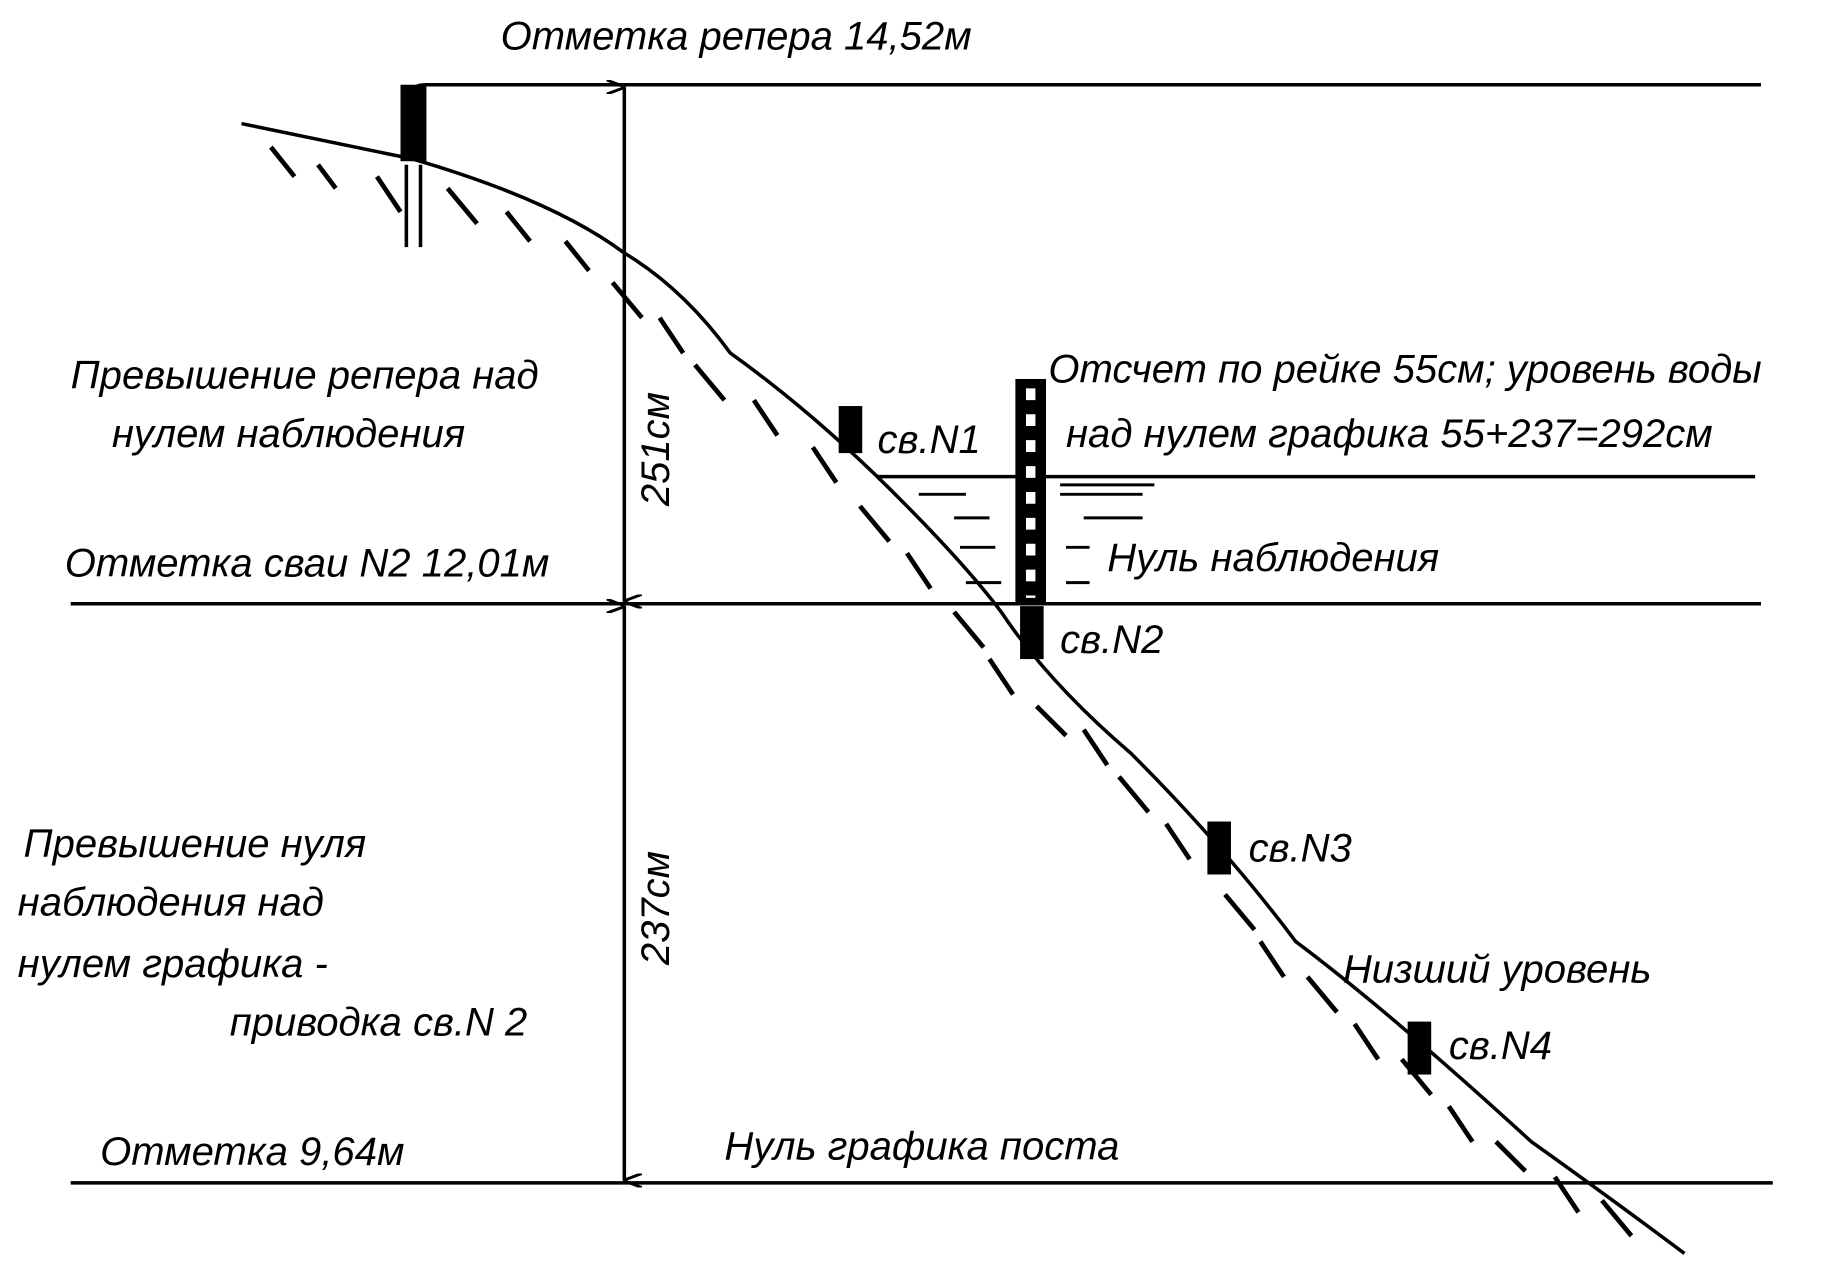 The height and width of the screenshot is (1277, 1847). What do you see at coordinates (173, 964) in the screenshot?
I see `zero-excess-label: нулем графика -` at bounding box center [173, 964].